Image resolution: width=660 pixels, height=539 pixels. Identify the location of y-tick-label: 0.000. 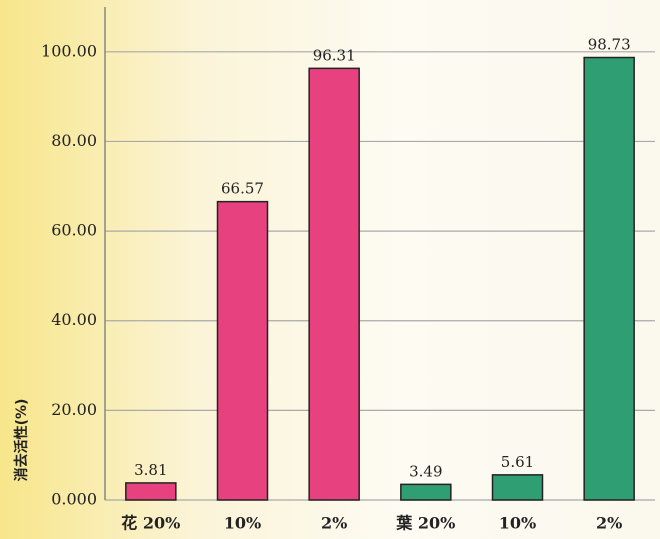
(74, 499).